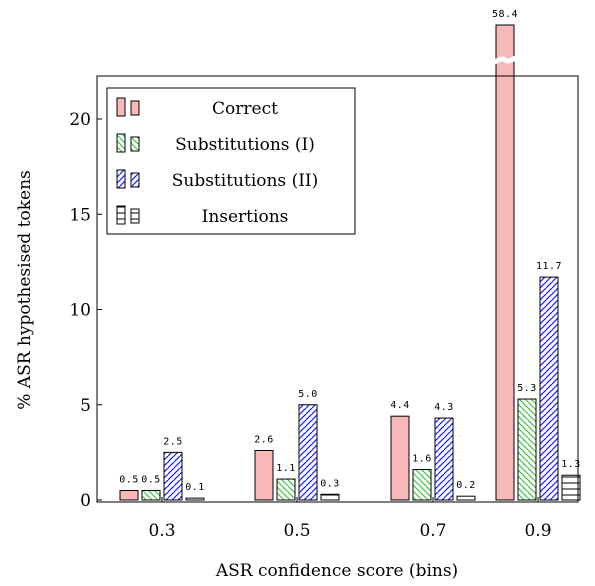  Describe the element at coordinates (505, 60) in the screenshot. I see `axis-break-mark` at that location.